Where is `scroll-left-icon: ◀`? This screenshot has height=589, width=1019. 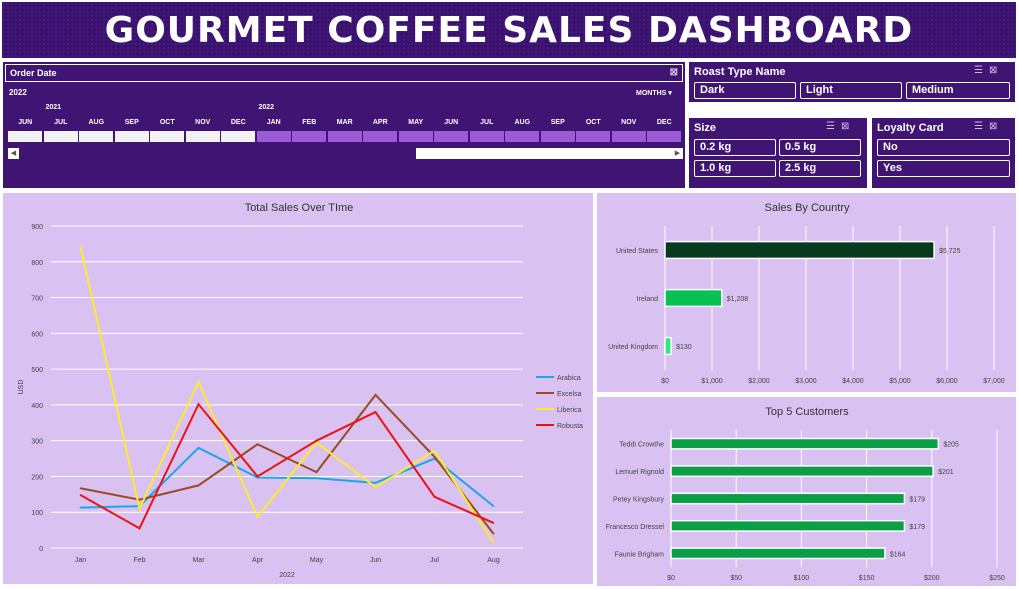 scroll-left-icon: ◀ is located at coordinates (13, 153).